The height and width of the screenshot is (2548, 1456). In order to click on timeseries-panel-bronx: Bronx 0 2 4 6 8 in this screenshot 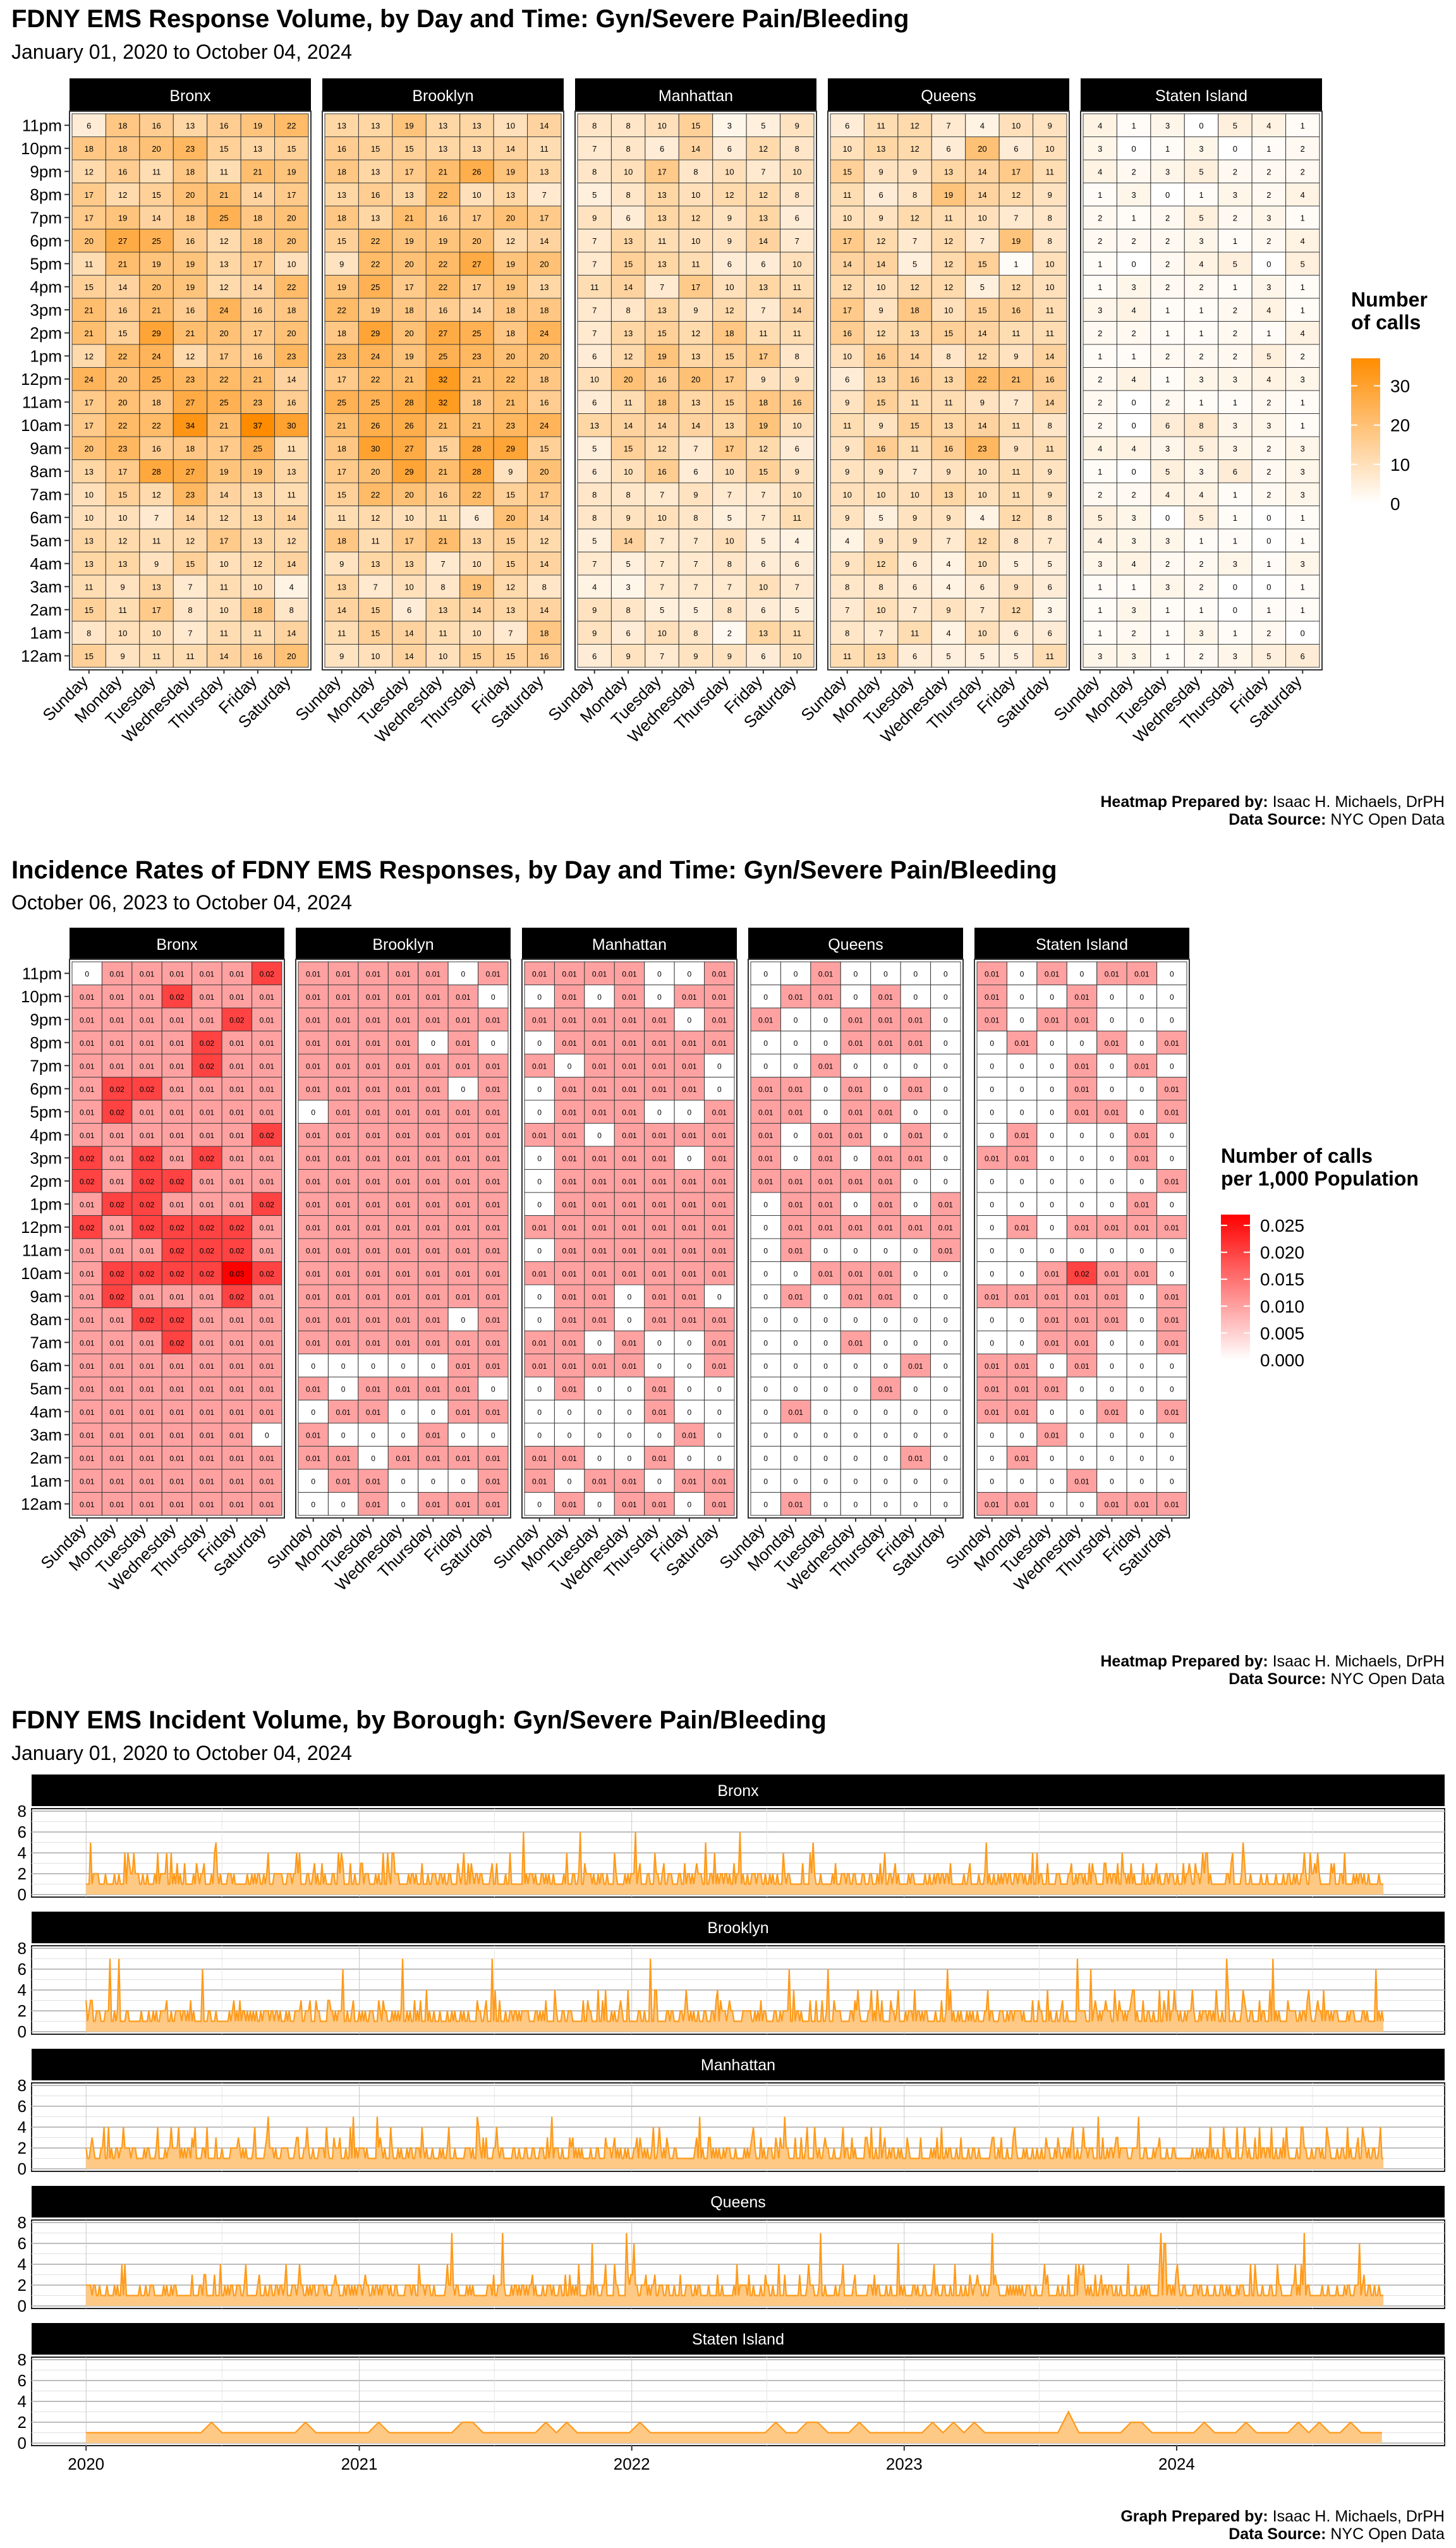, I will do `click(731, 1839)`.